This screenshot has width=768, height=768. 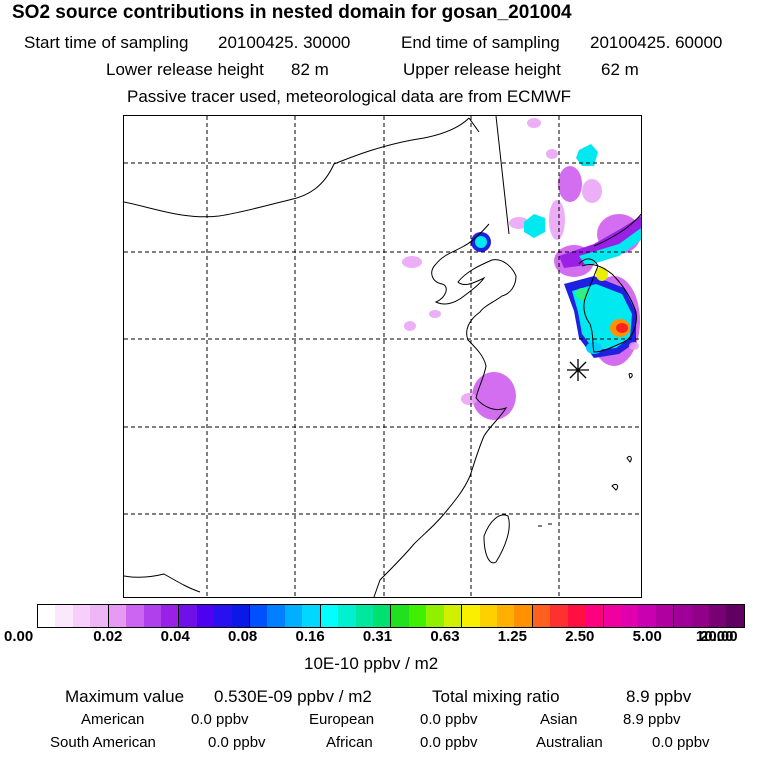 What do you see at coordinates (719, 636) in the screenshot?
I see `colorbar-tick-label: 20.00` at bounding box center [719, 636].